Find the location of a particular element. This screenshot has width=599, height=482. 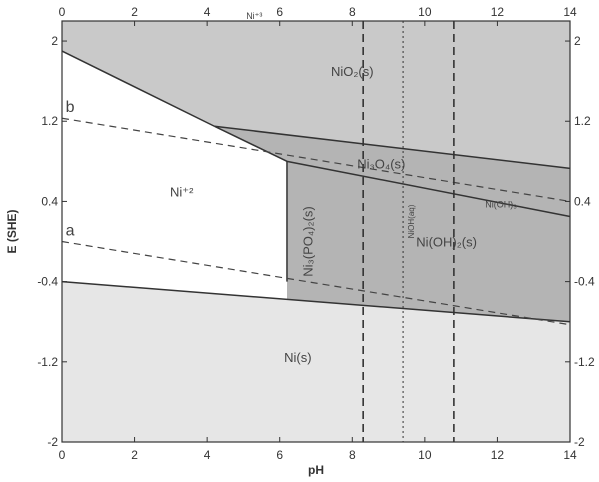

x-tick-label: 10 is located at coordinates (425, 455).